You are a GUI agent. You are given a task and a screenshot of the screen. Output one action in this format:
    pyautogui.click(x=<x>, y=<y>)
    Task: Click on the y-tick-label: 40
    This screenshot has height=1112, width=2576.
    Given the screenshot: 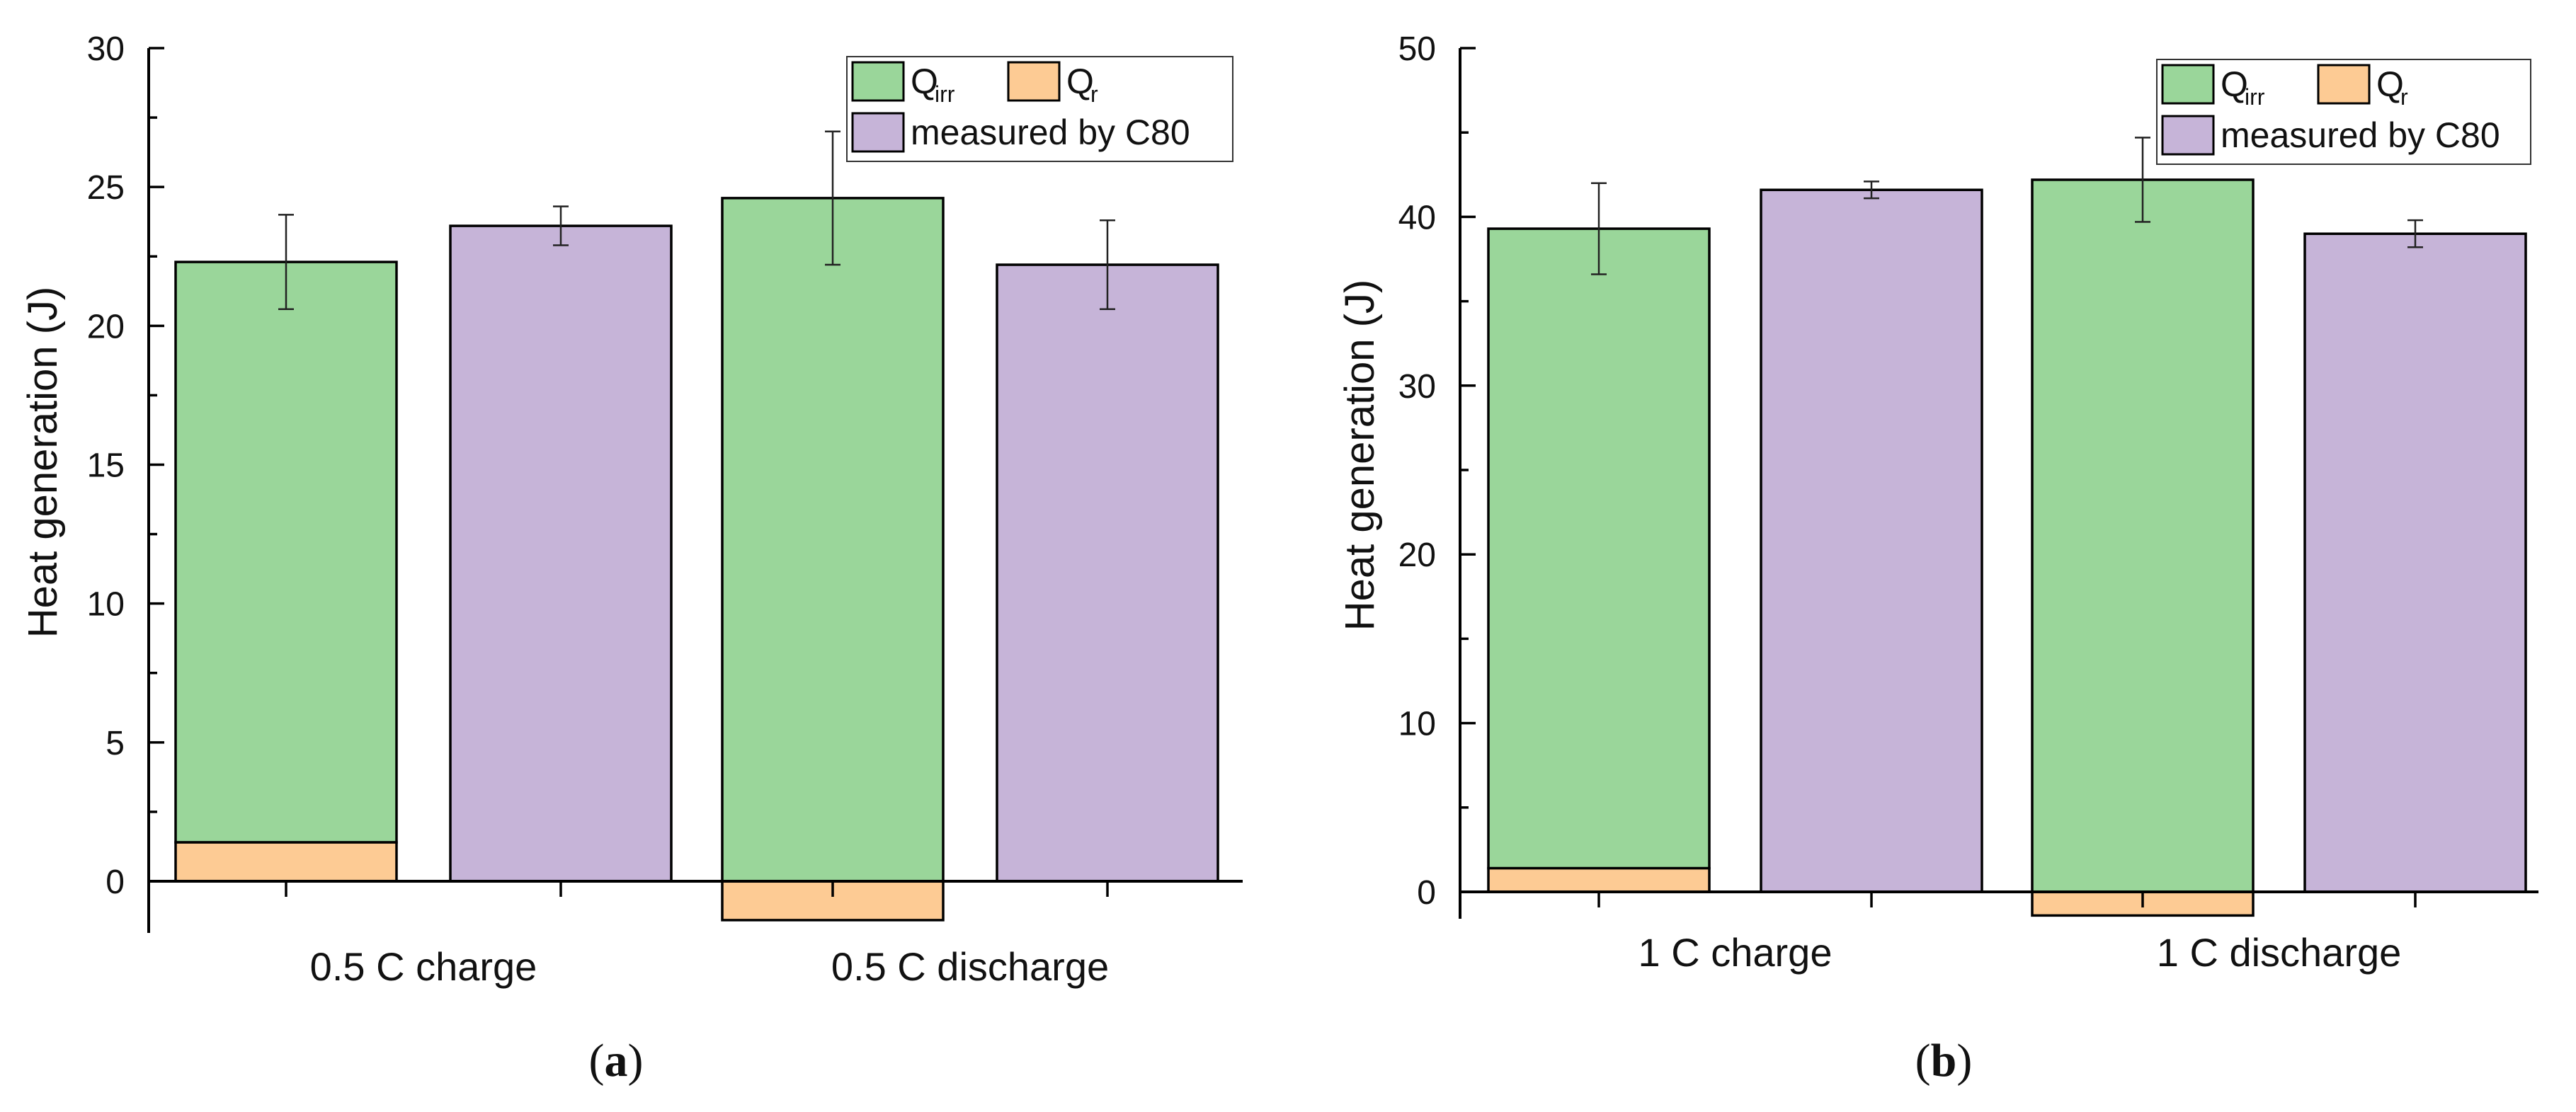 What is the action you would take?
    pyautogui.click(x=1417, y=217)
    